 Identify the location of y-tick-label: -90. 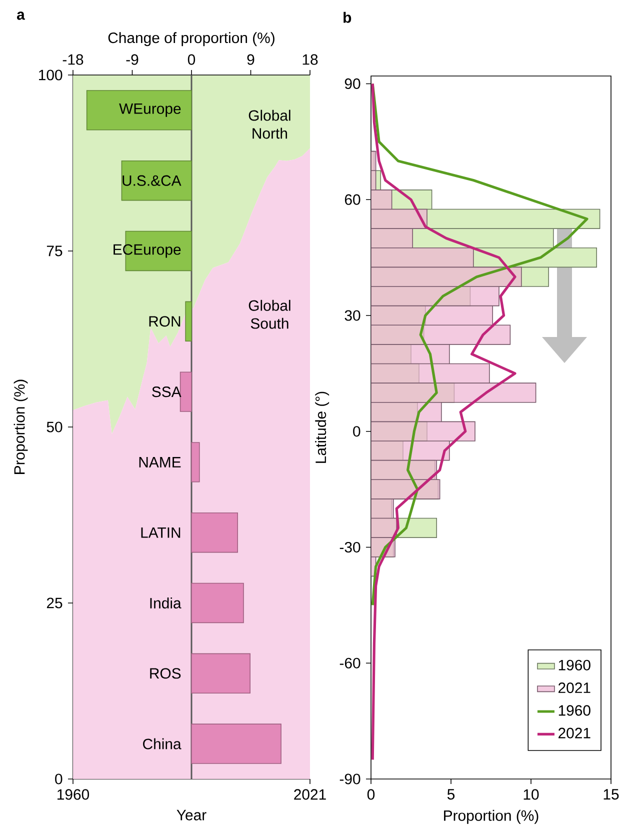
(350, 779).